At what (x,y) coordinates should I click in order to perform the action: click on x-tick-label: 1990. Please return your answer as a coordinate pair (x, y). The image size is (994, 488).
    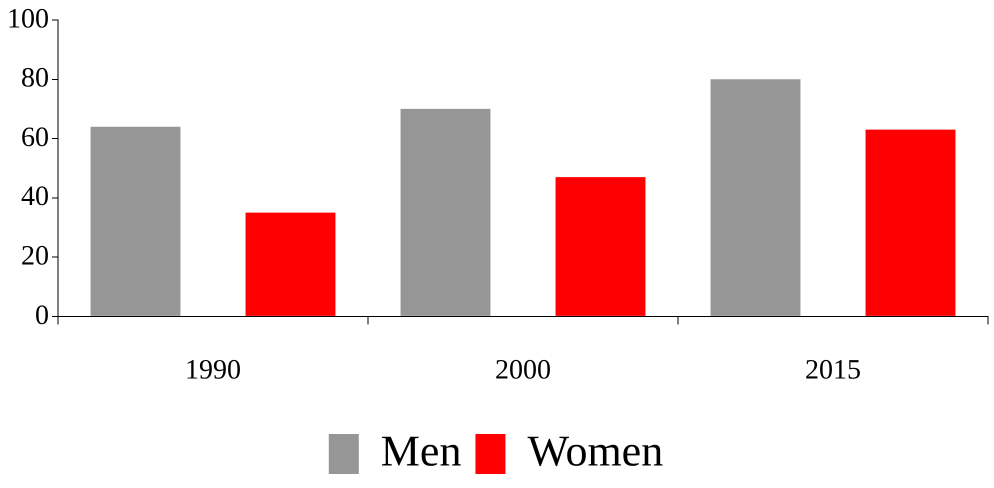
    Looking at the image, I should click on (213, 370).